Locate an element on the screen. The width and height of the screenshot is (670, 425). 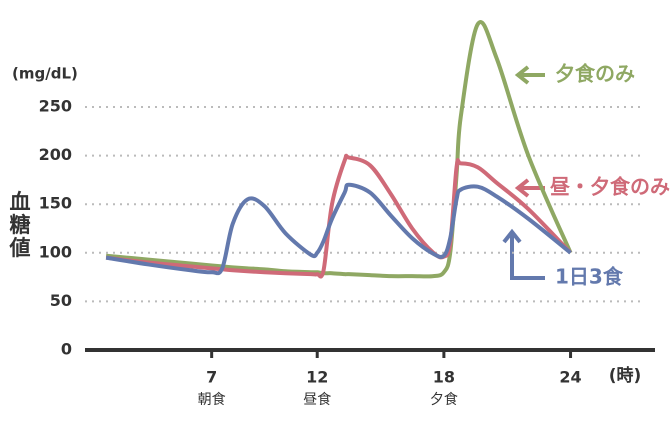
y-unit: (mg/dL) is located at coordinates (45, 74).